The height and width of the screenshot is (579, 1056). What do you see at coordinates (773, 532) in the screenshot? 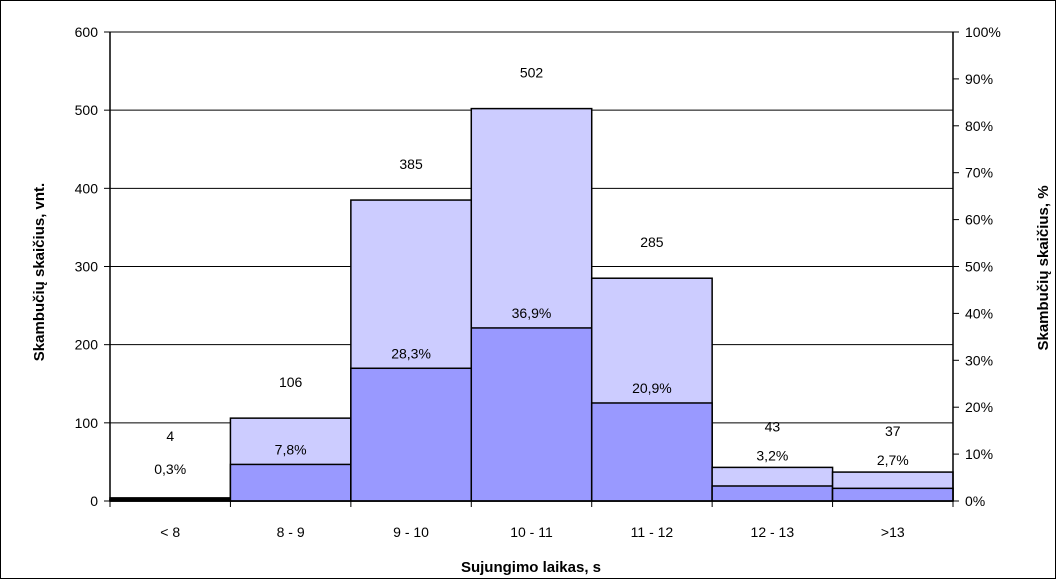
I see `x-tick-label: 12 - 13` at bounding box center [773, 532].